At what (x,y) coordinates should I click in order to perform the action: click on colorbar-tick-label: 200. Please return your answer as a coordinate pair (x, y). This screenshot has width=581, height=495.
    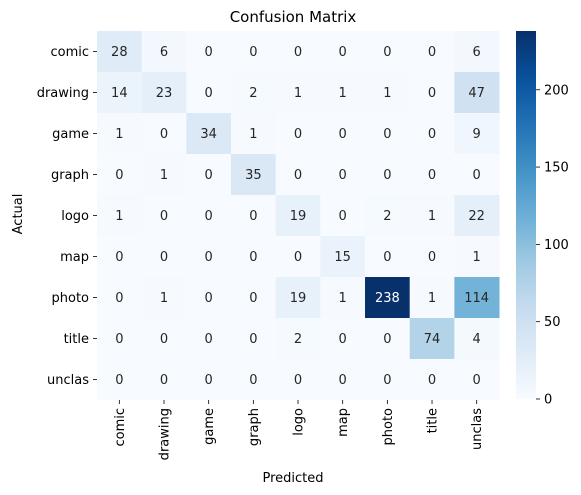
    Looking at the image, I should click on (556, 90).